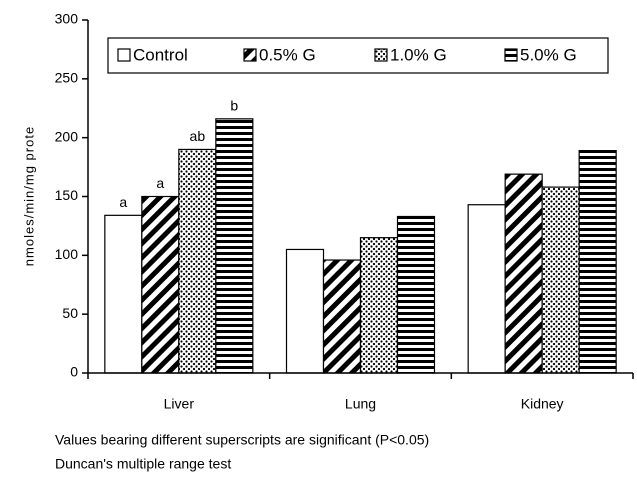 The image size is (637, 479). Describe the element at coordinates (287, 54) in the screenshot. I see `legend-label: 0.5% G` at that location.